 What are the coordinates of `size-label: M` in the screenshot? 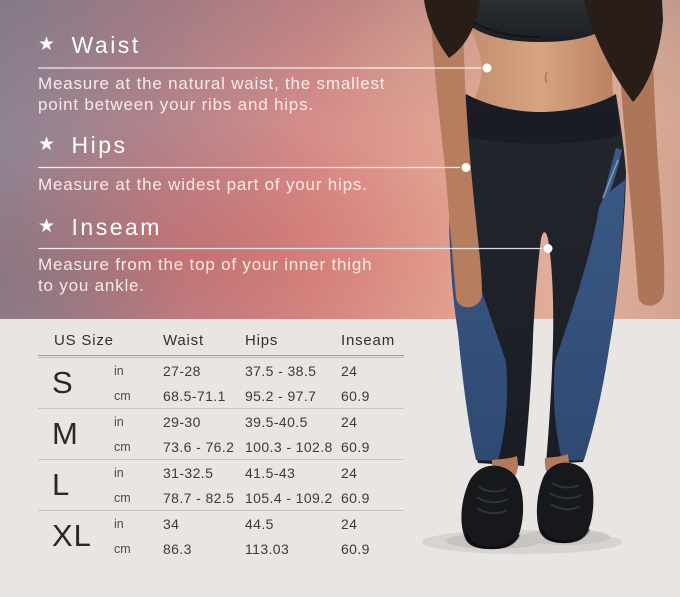 It's located at (65, 433).